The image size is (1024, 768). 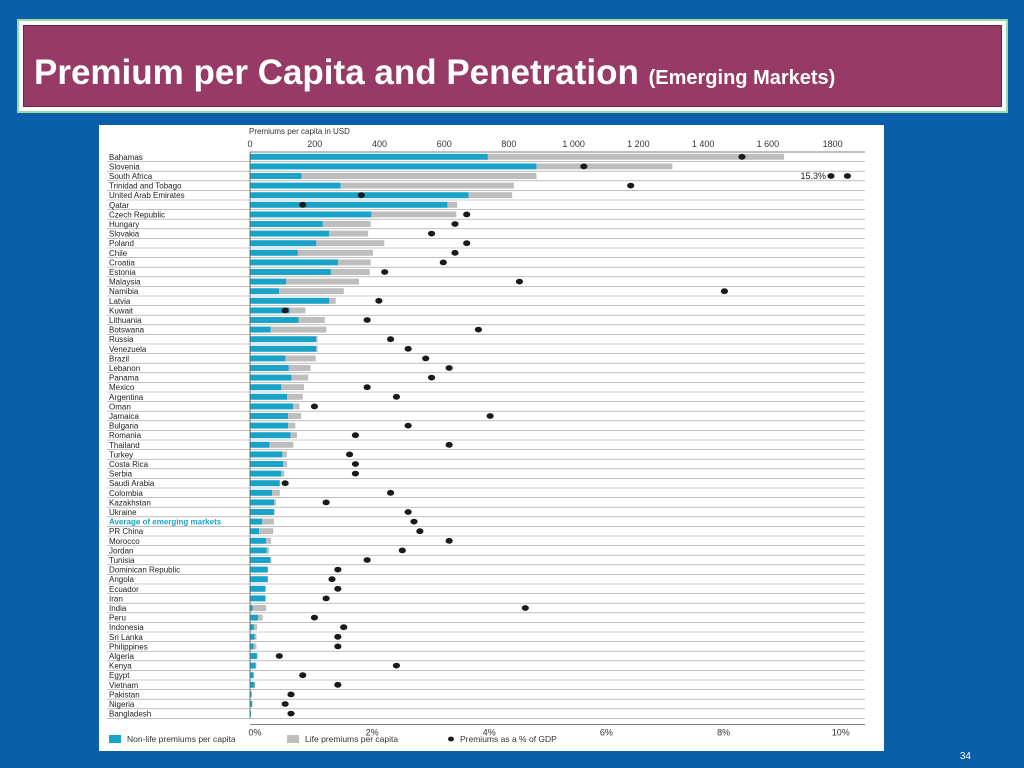 I want to click on category-label: Jordan, so click(x=121, y=550).